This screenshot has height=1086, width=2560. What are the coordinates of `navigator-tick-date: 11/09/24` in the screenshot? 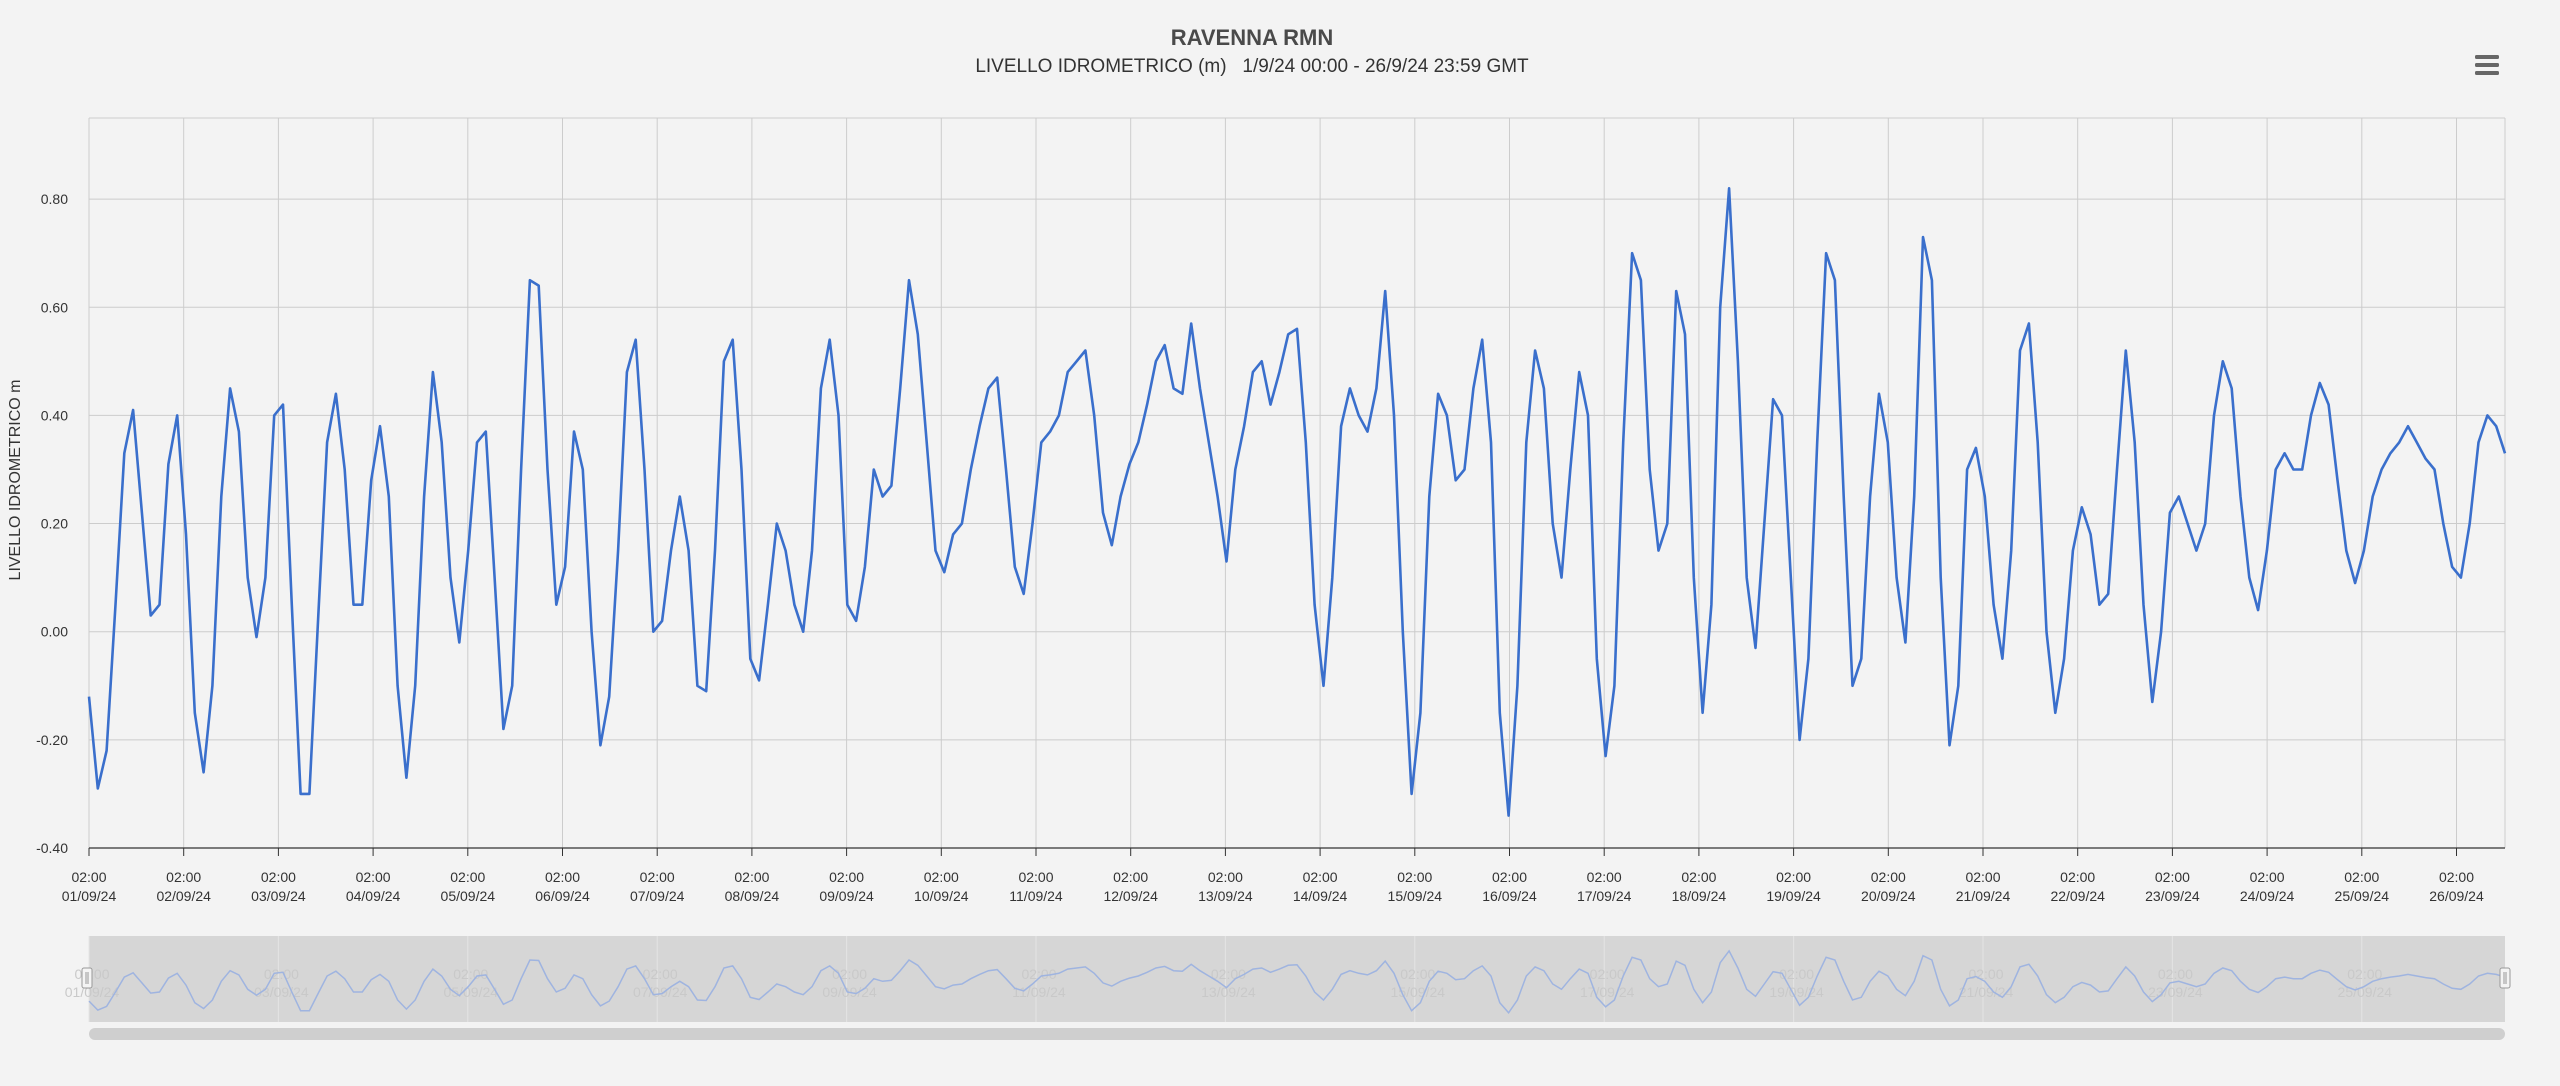 It's located at (1039, 992).